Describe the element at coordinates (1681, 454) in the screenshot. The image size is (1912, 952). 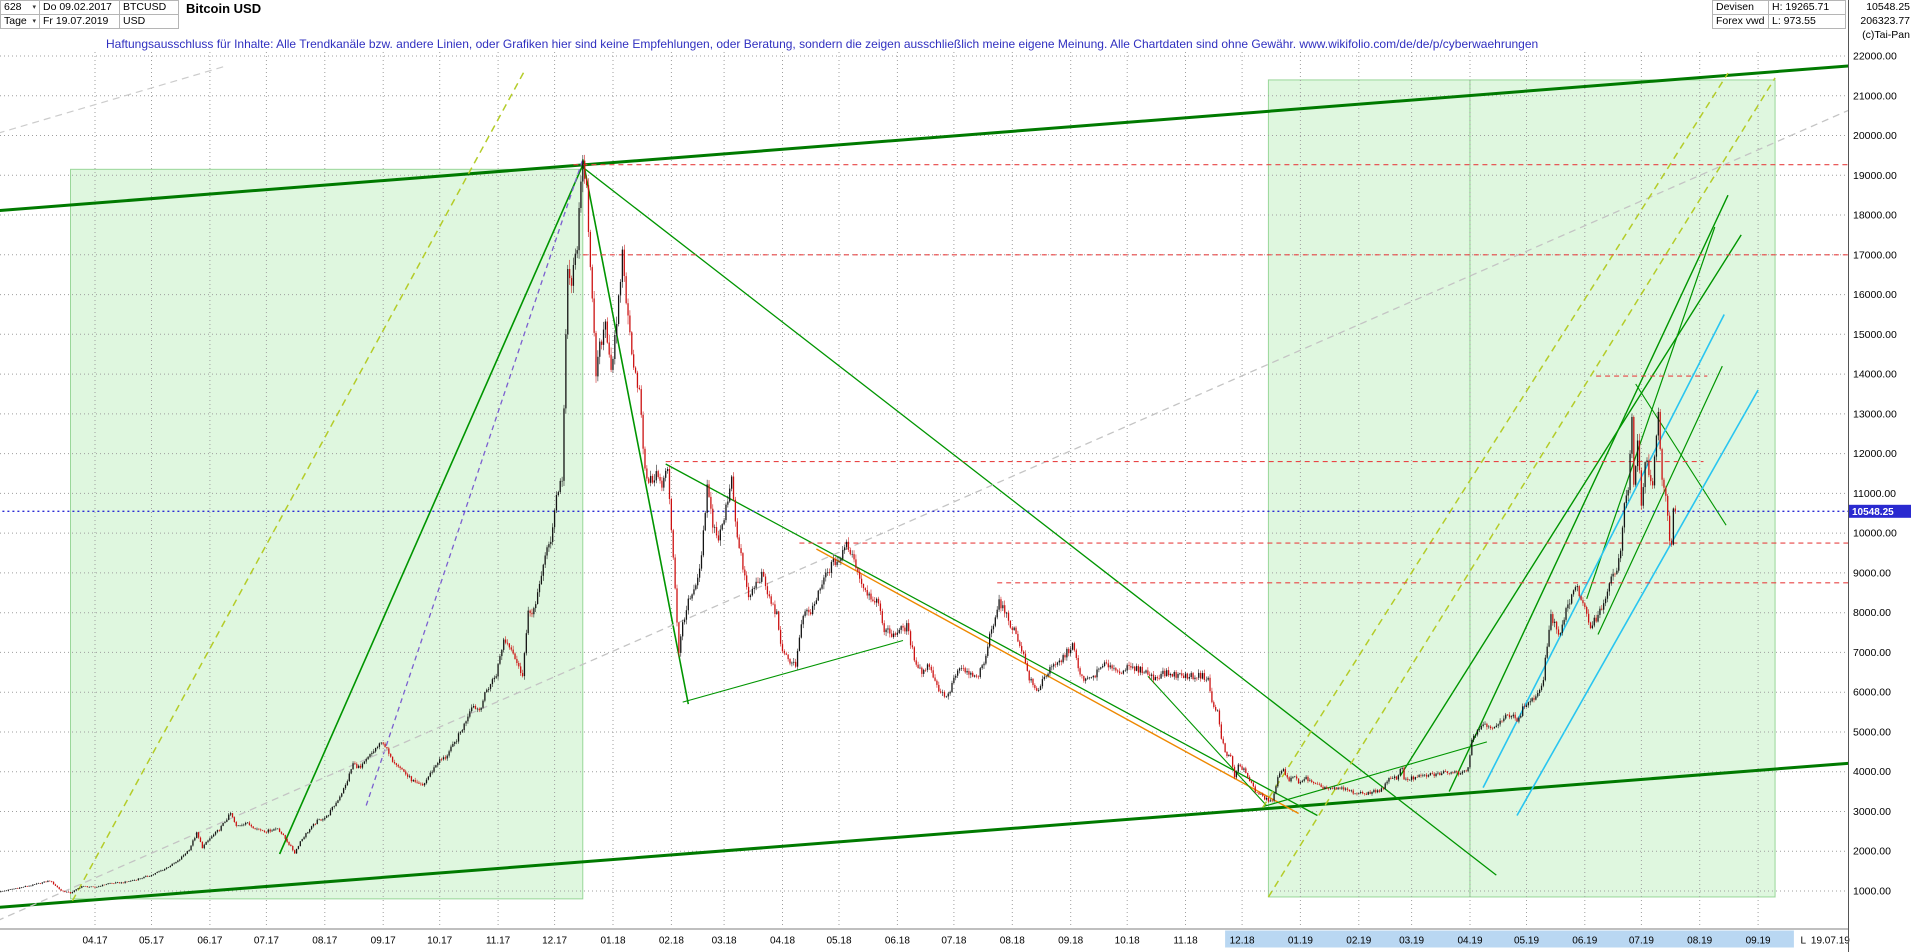
I see `post-peak-2019` at that location.